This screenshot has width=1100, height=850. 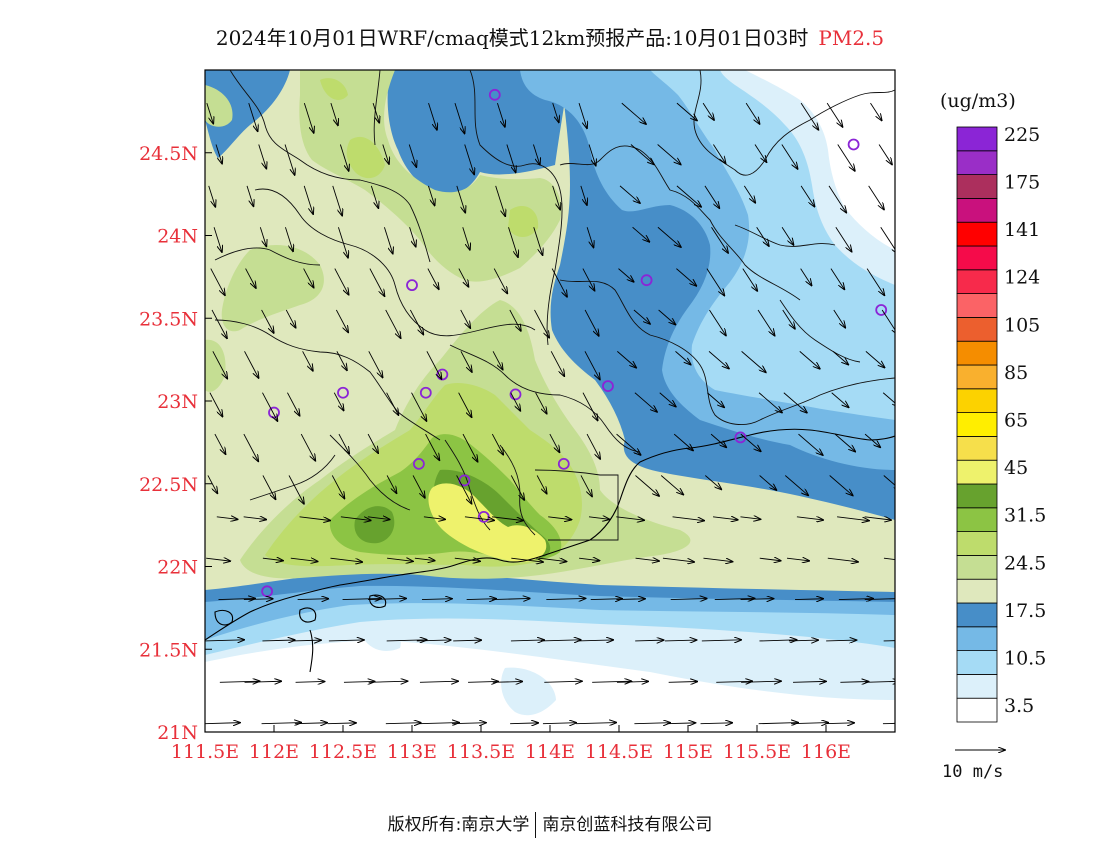 I want to click on island-outline, so click(x=311, y=651).